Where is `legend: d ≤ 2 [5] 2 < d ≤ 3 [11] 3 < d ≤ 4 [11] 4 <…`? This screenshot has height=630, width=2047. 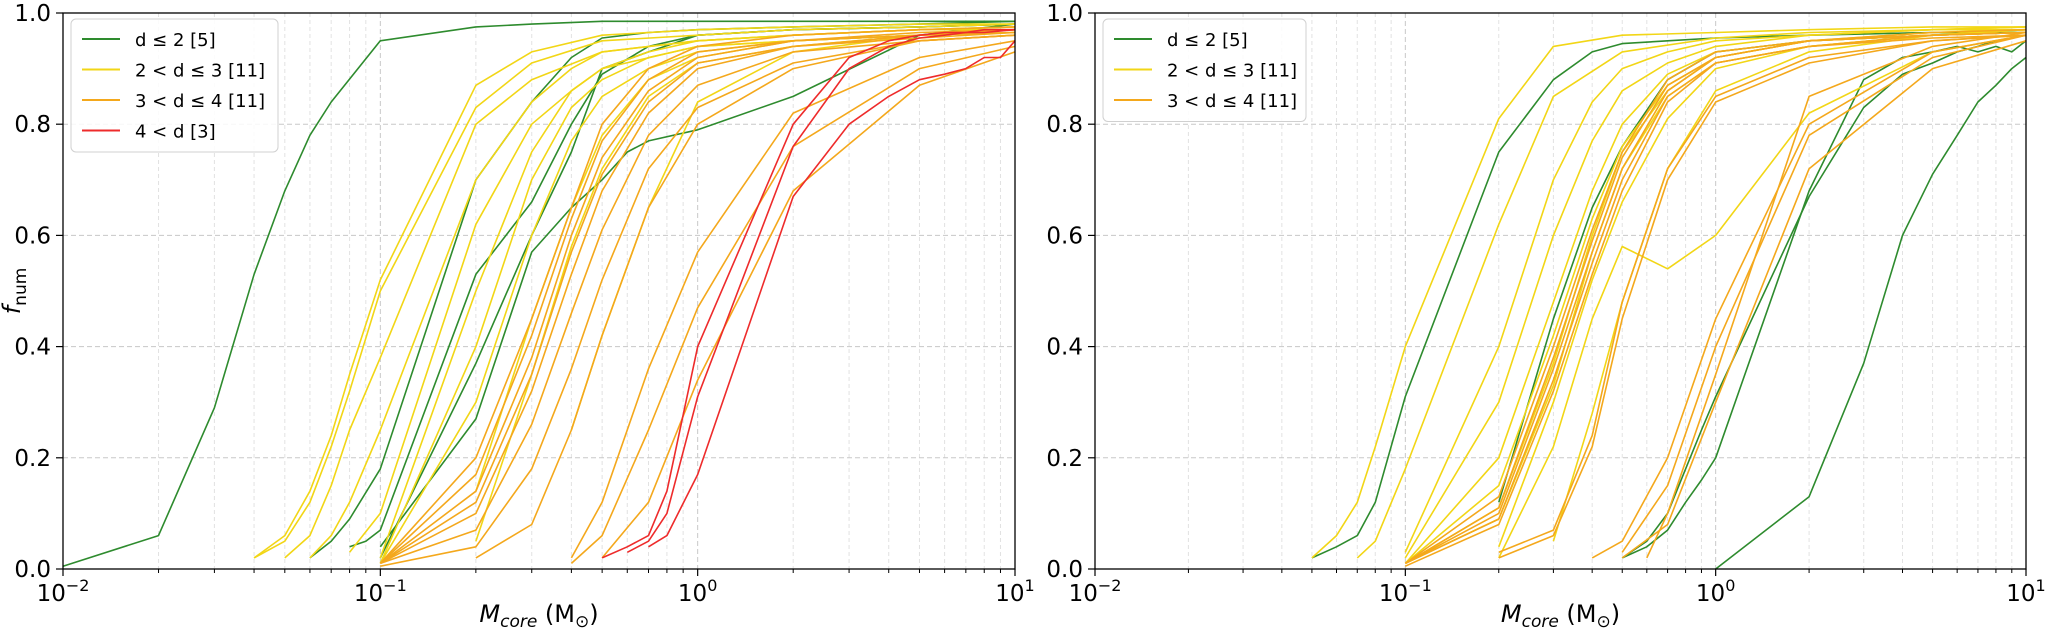 legend: d ≤ 2 [5] 2 < d ≤ 3 [11] 3 < d ≤ 4 [11] 4 <… is located at coordinates (174, 85).